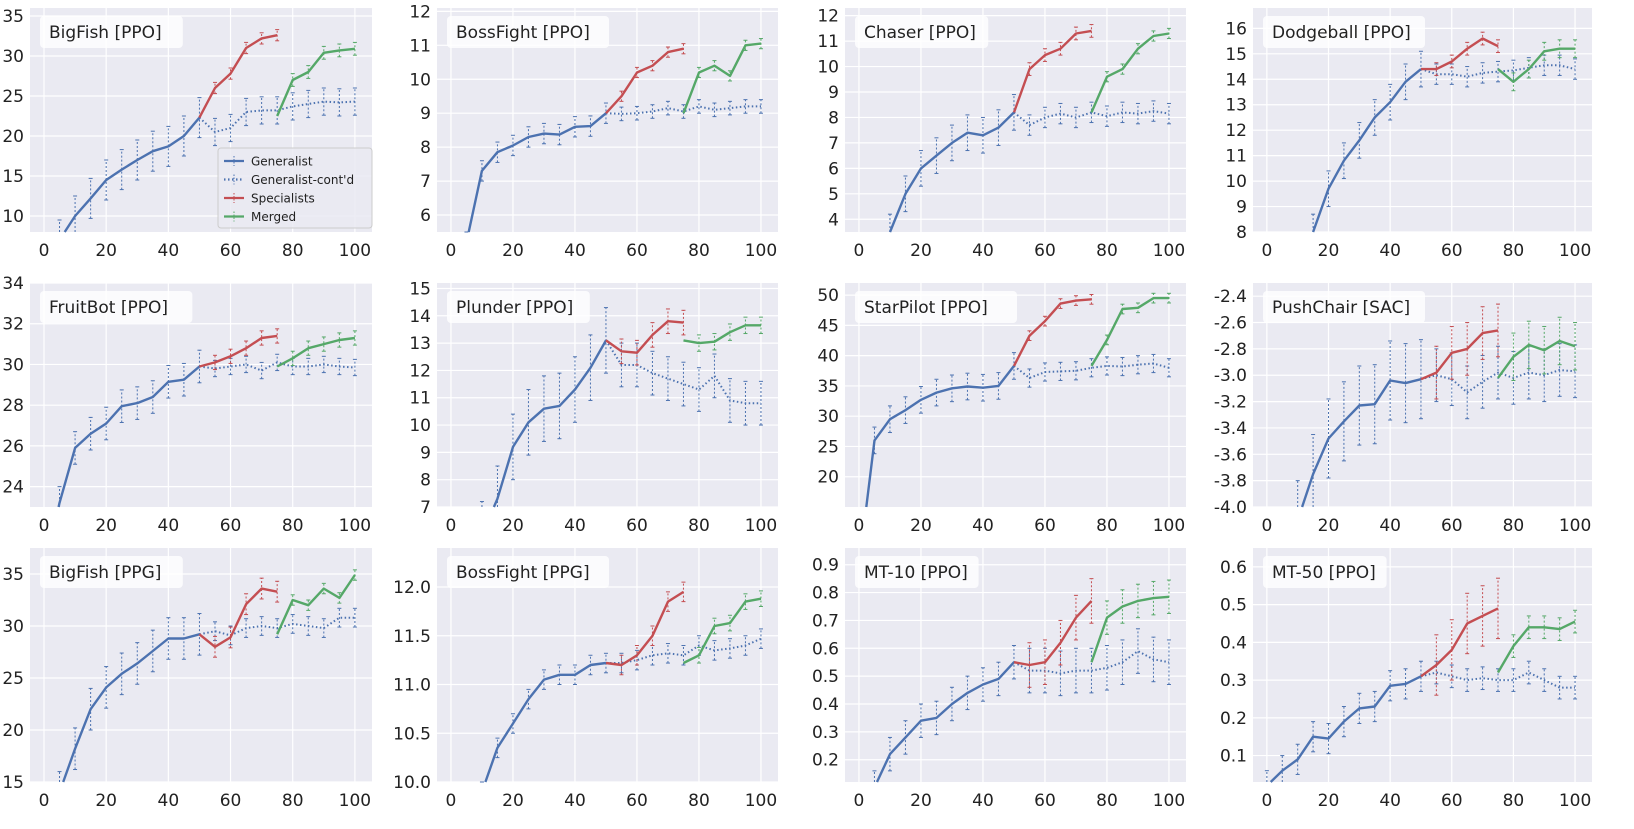 This screenshot has height=829, width=1634. I want to click on y-tick-label: 0.9, so click(825, 566).